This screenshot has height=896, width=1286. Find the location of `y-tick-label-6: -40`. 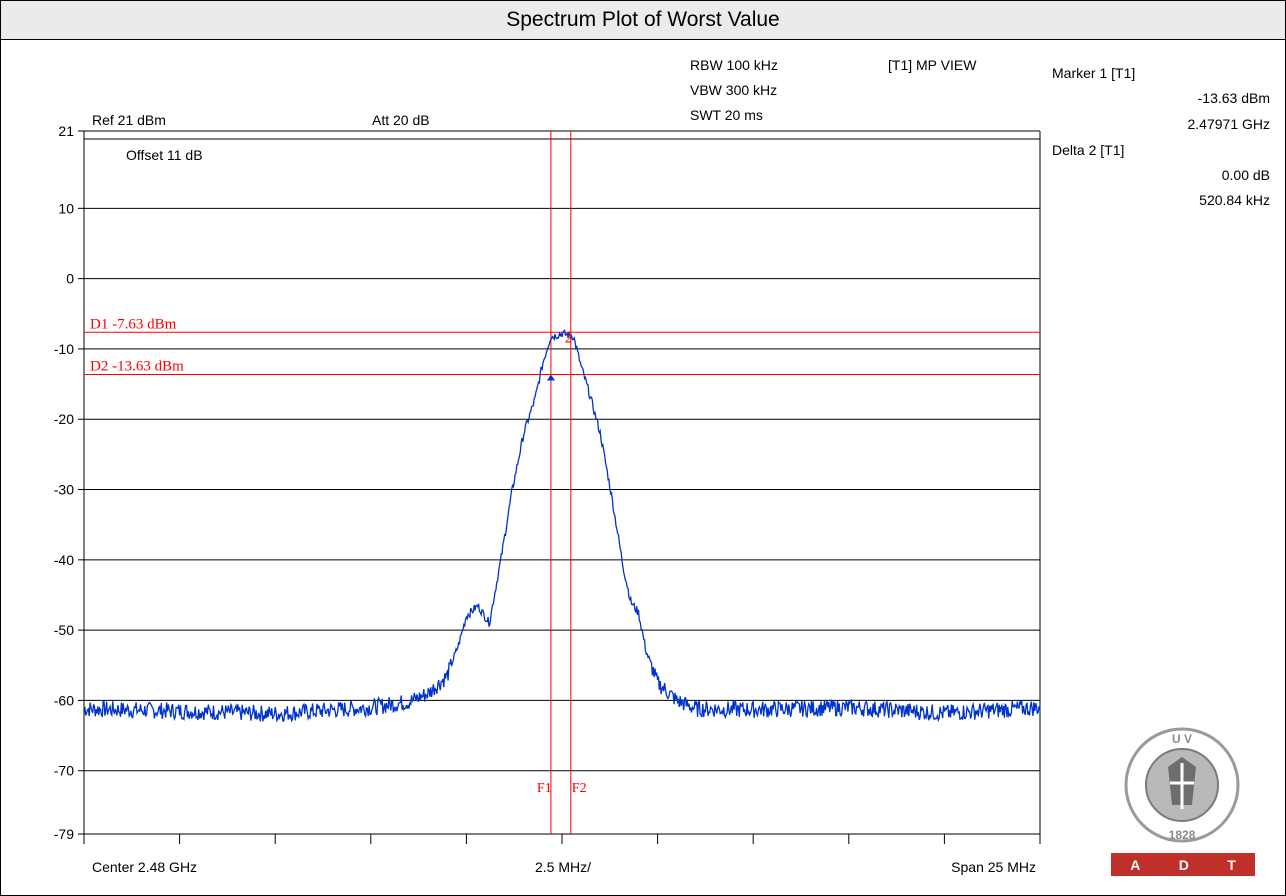

y-tick-label-6: -40 is located at coordinates (64, 560).